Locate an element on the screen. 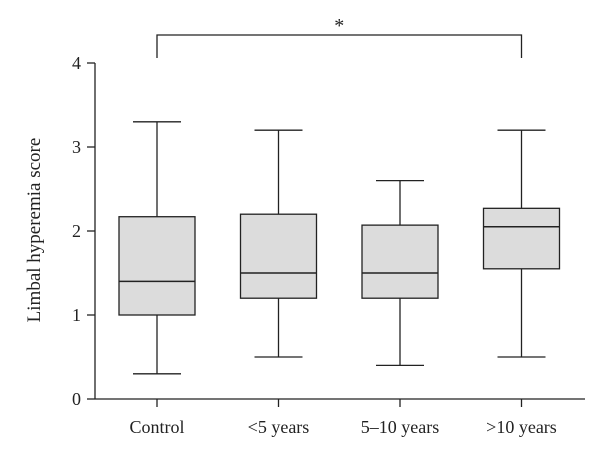 The width and height of the screenshot is (600, 460). significance-bracket is located at coordinates (339, 46).